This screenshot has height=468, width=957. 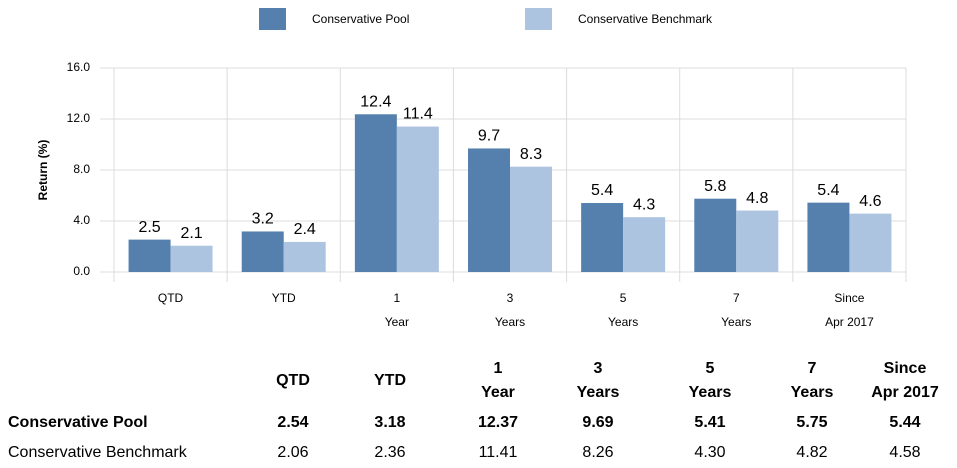 What do you see at coordinates (757, 198) in the screenshot?
I see `data-label: 4.8` at bounding box center [757, 198].